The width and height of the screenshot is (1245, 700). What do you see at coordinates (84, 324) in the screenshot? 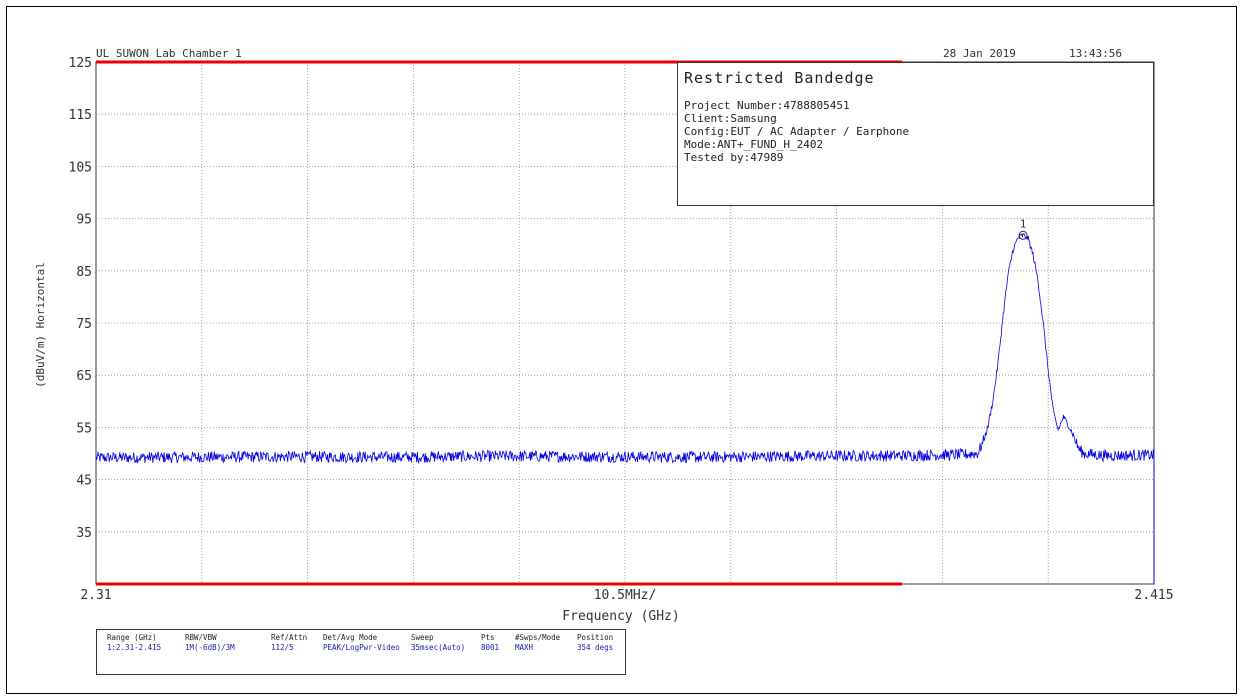
I see `y-tick-label: 75` at bounding box center [84, 324].